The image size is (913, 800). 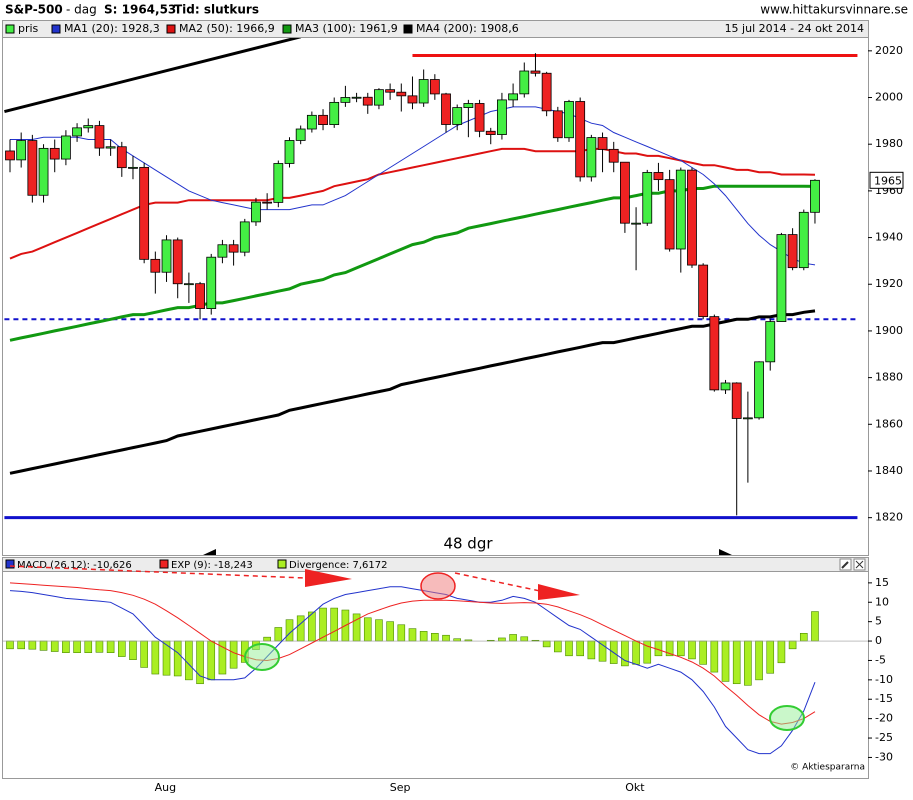 What do you see at coordinates (889, 423) in the screenshot?
I see `y-tick-label: 1860` at bounding box center [889, 423].